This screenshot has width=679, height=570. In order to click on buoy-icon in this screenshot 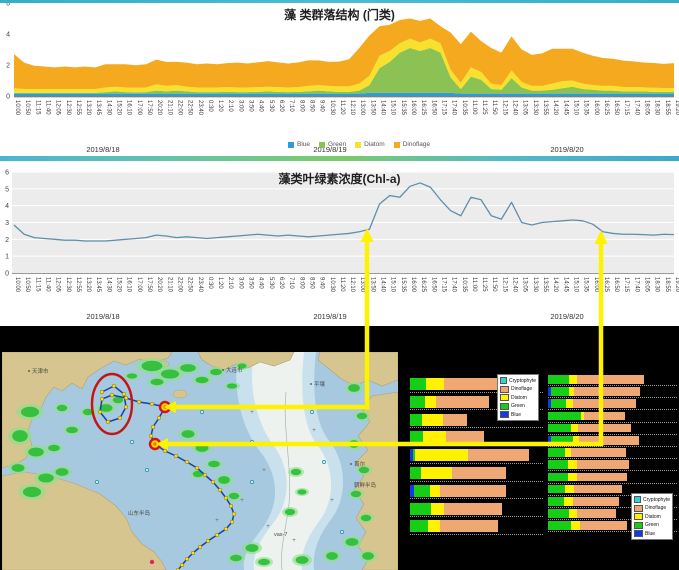, I will do `click(202, 412)`.